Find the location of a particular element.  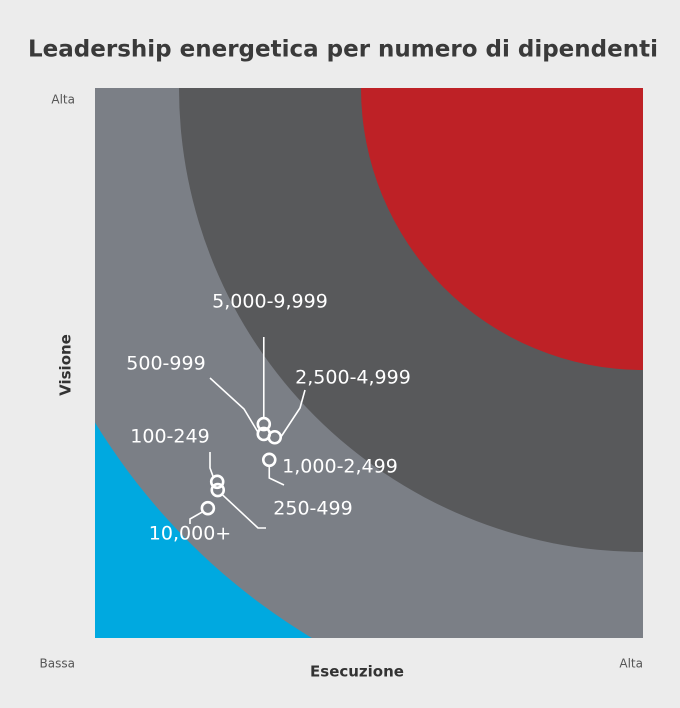

x-tick-label: Bassa is located at coordinates (57, 664).